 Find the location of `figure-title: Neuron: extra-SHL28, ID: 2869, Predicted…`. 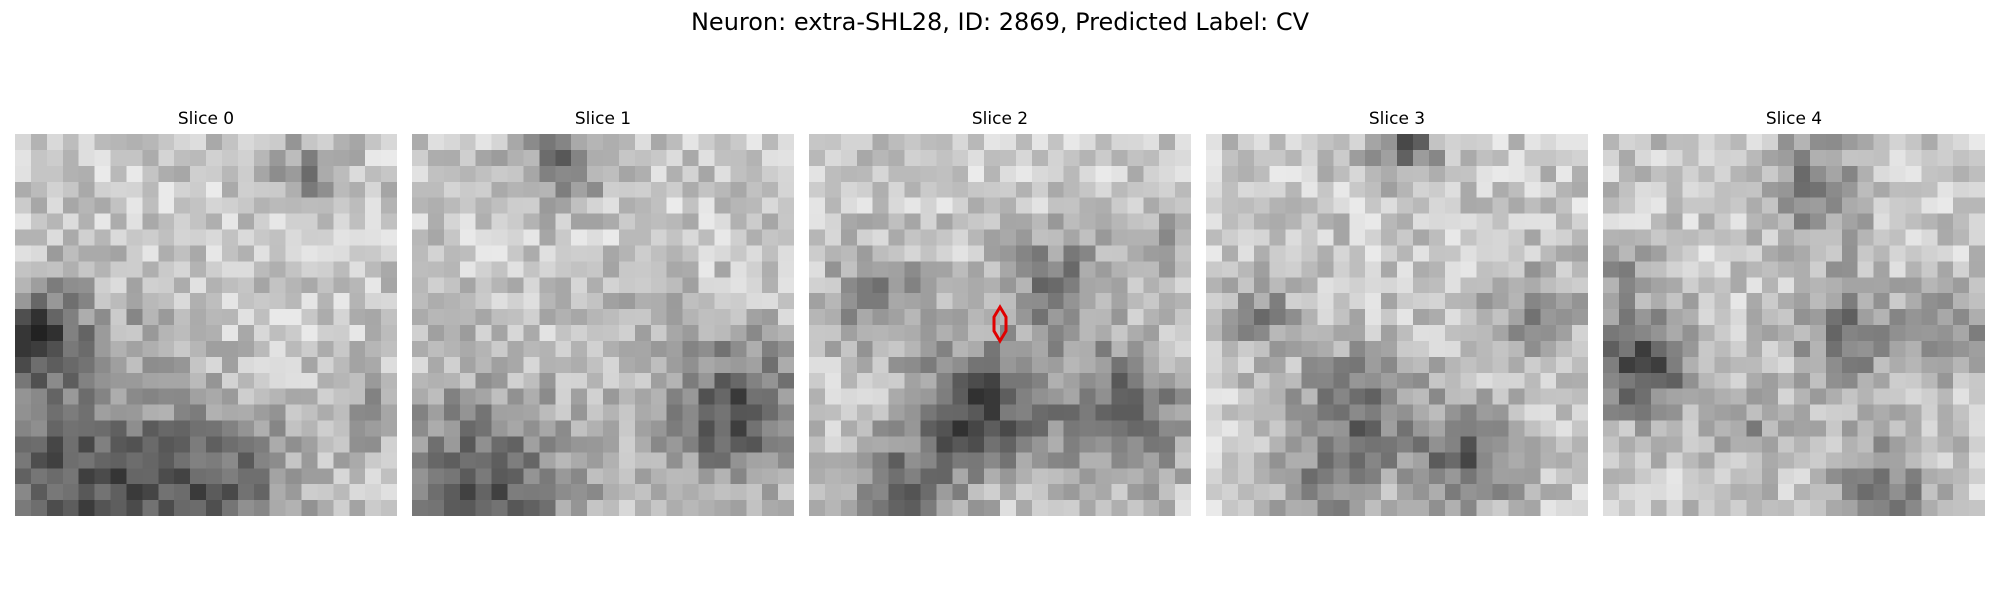

figure-title: Neuron: extra-SHL28, ID: 2869, Predicted… is located at coordinates (1000, 22).